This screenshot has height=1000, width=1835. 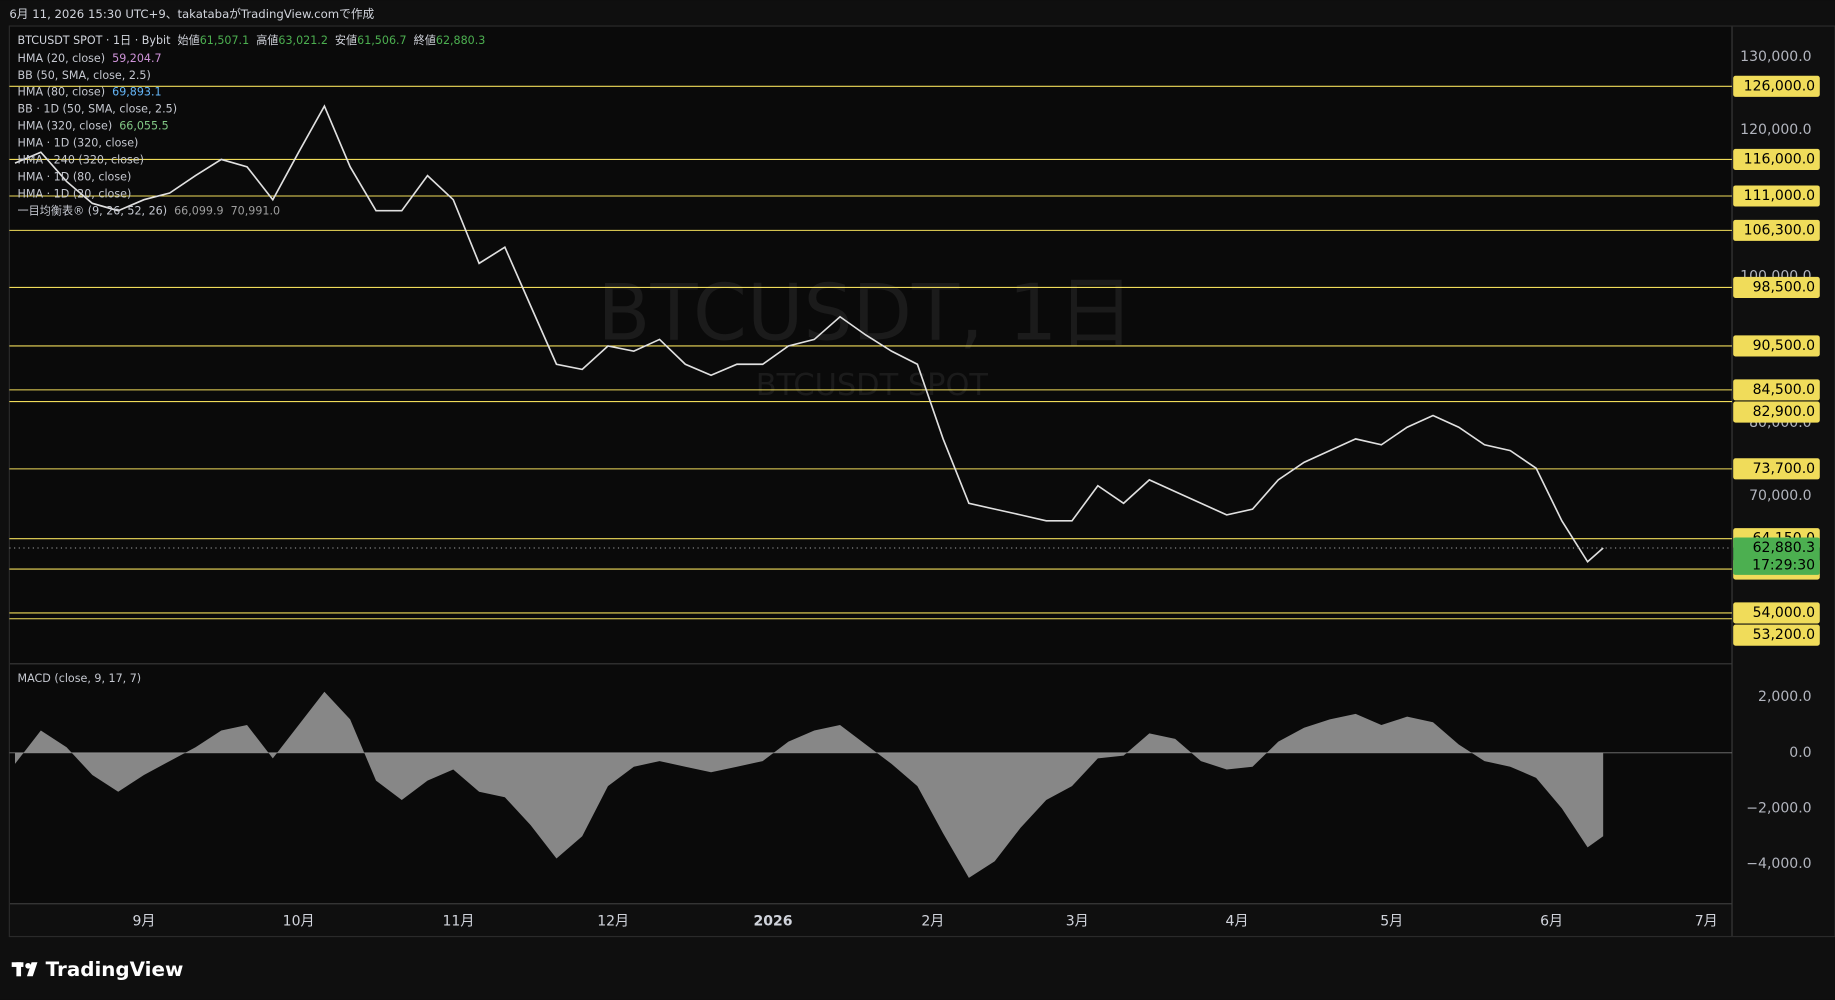 I want to click on watermark: BTCUSDT, 1日, so click(x=865, y=314).